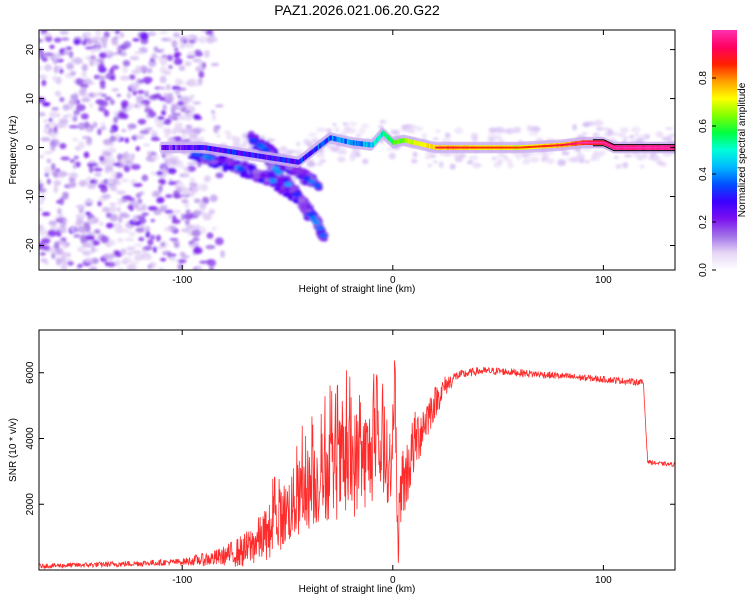 Image resolution: width=750 pixels, height=600 pixels. What do you see at coordinates (30, 438) in the screenshot?
I see `snr-y-tick-label: 4000` at bounding box center [30, 438].